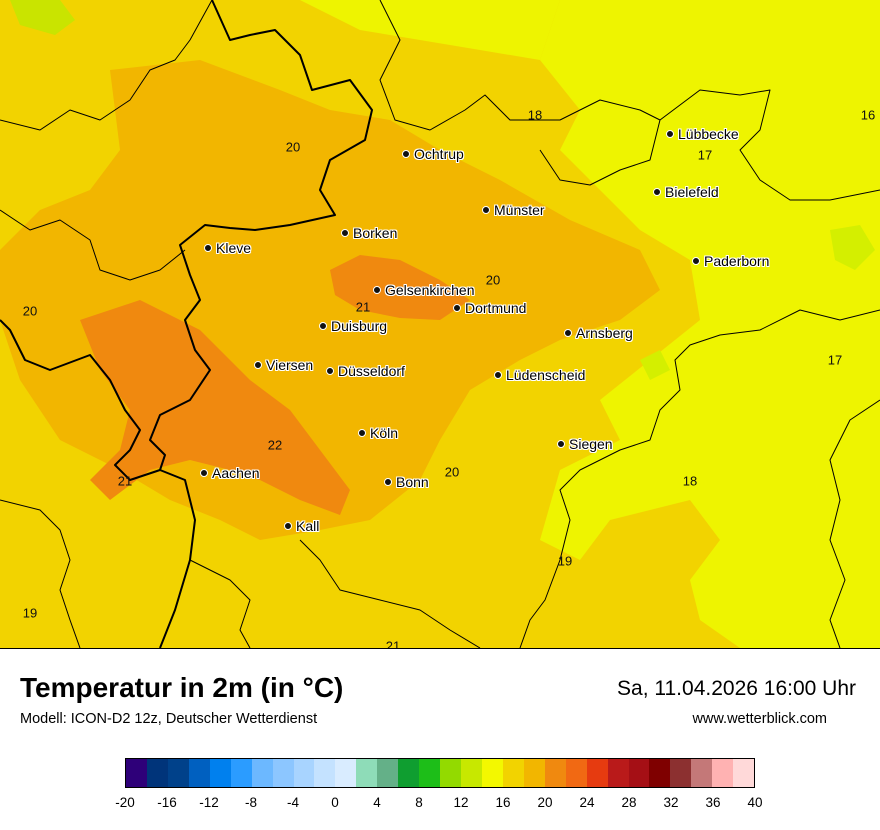  I want to click on temperature-field-hot-ruhr, so click(400, 287).